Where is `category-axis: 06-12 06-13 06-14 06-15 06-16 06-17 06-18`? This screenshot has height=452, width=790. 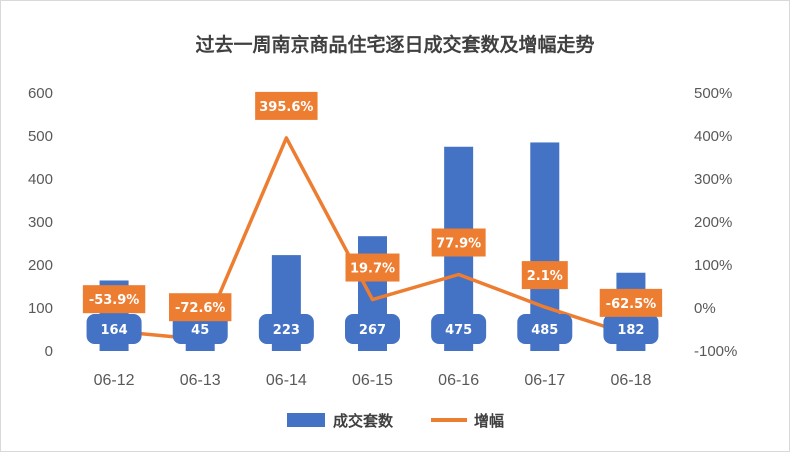 category-axis: 06-12 06-13 06-14 06-15 06-16 06-17 06-18 is located at coordinates (373, 380).